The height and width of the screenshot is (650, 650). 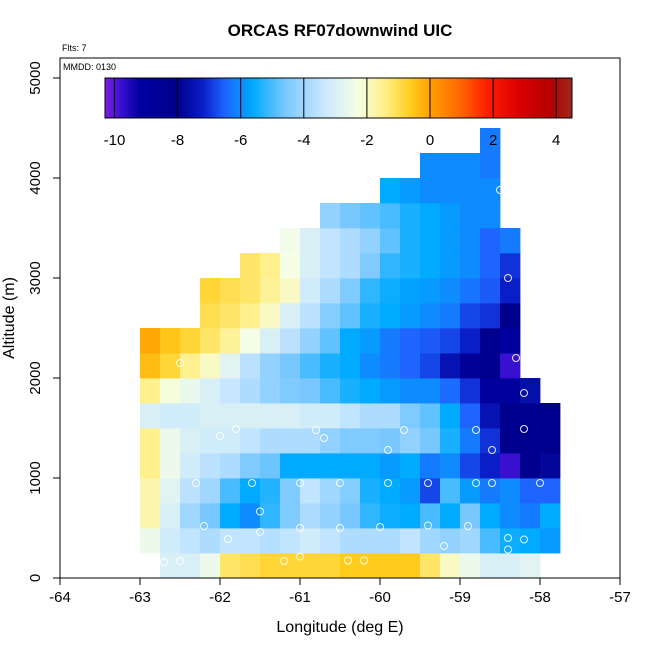 What do you see at coordinates (493, 140) in the screenshot?
I see `colorbar-tick-label: 2` at bounding box center [493, 140].